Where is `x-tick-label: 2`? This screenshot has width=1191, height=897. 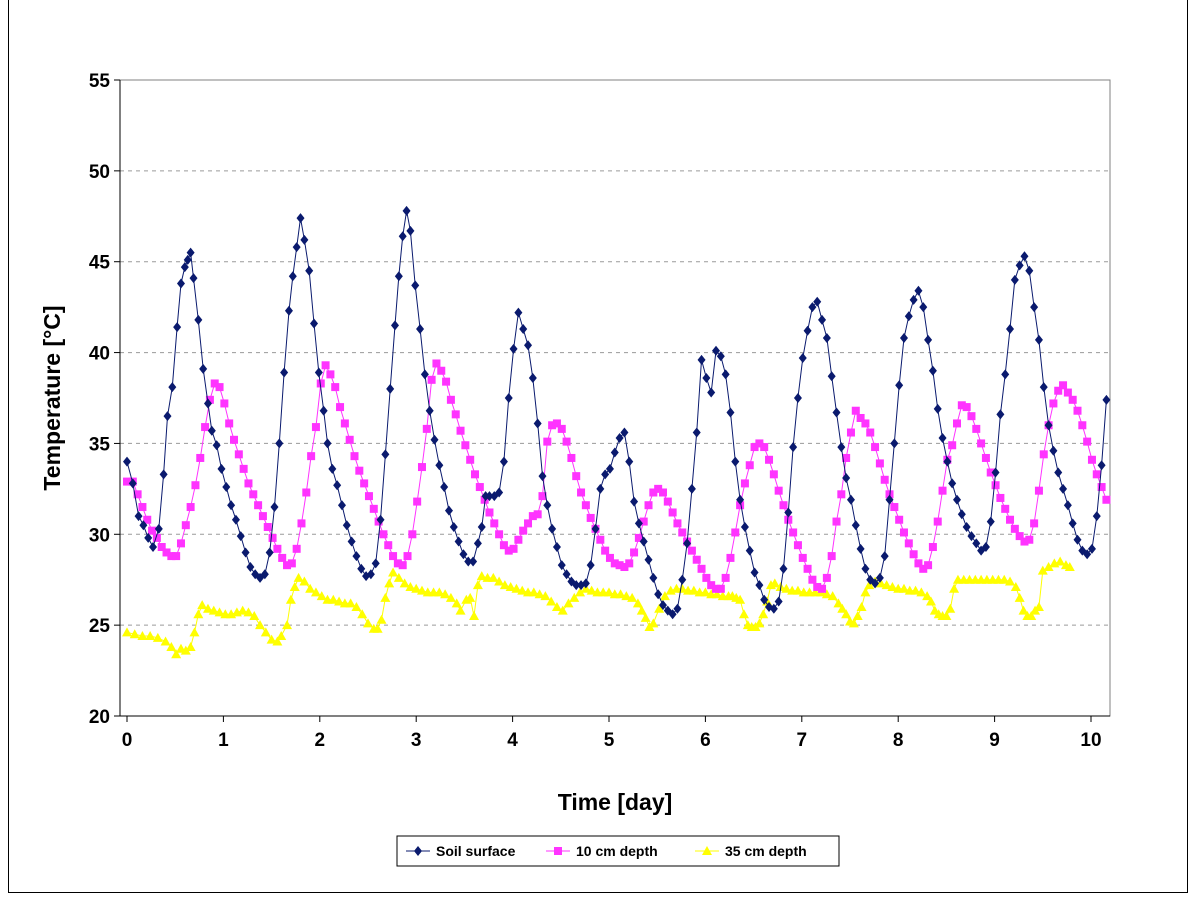
x-tick-label: 2 is located at coordinates (320, 740).